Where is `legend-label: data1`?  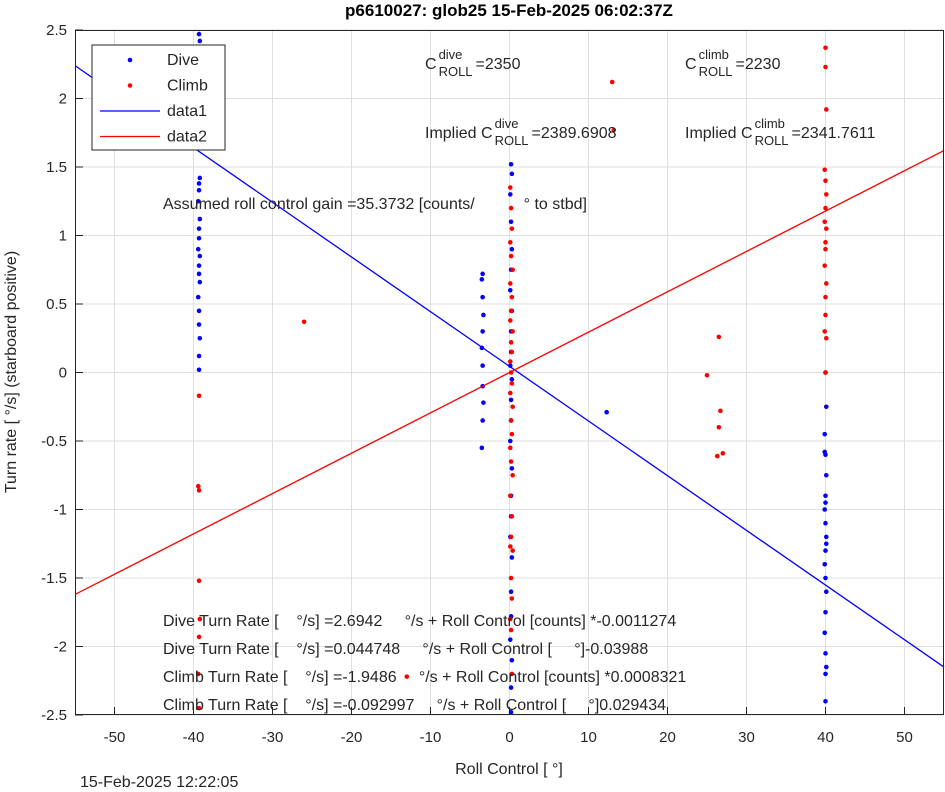
legend-label: data1 is located at coordinates (187, 111).